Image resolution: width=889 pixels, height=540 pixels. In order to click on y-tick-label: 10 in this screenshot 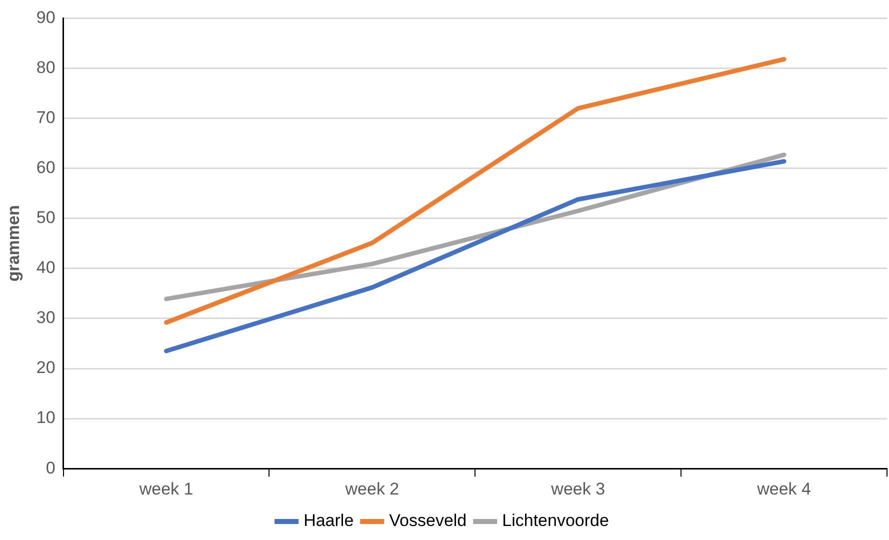, I will do `click(46, 418)`.